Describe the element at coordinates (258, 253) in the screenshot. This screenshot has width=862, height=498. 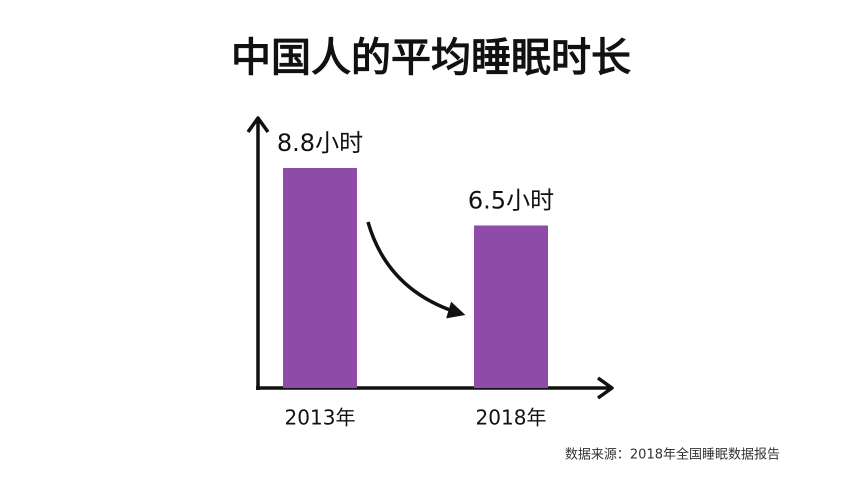
I see `y-axis` at that location.